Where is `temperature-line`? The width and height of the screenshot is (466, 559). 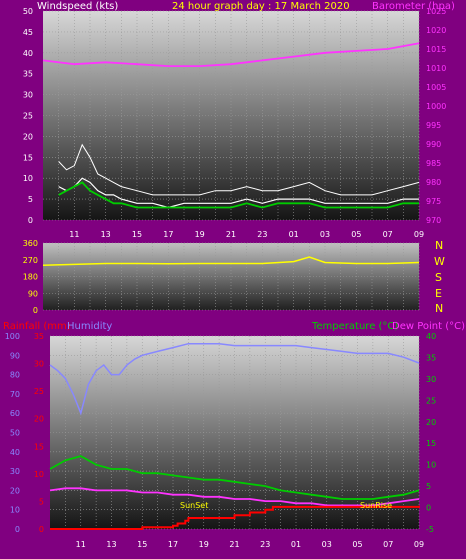 temperature-line is located at coordinates (234, 477).